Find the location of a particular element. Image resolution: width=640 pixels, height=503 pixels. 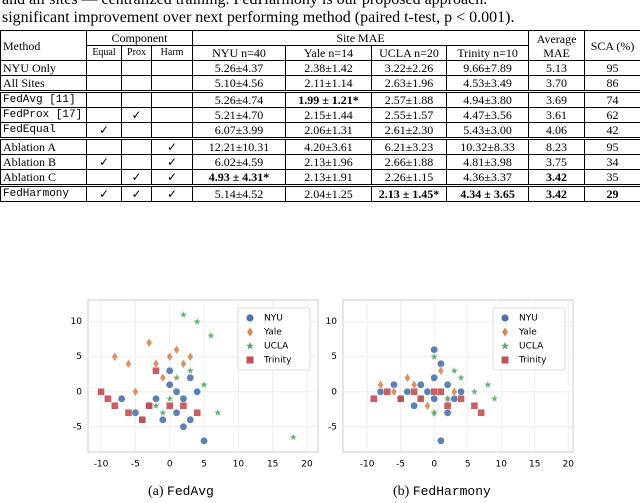

x-tick-label: -5 is located at coordinates (400, 465).